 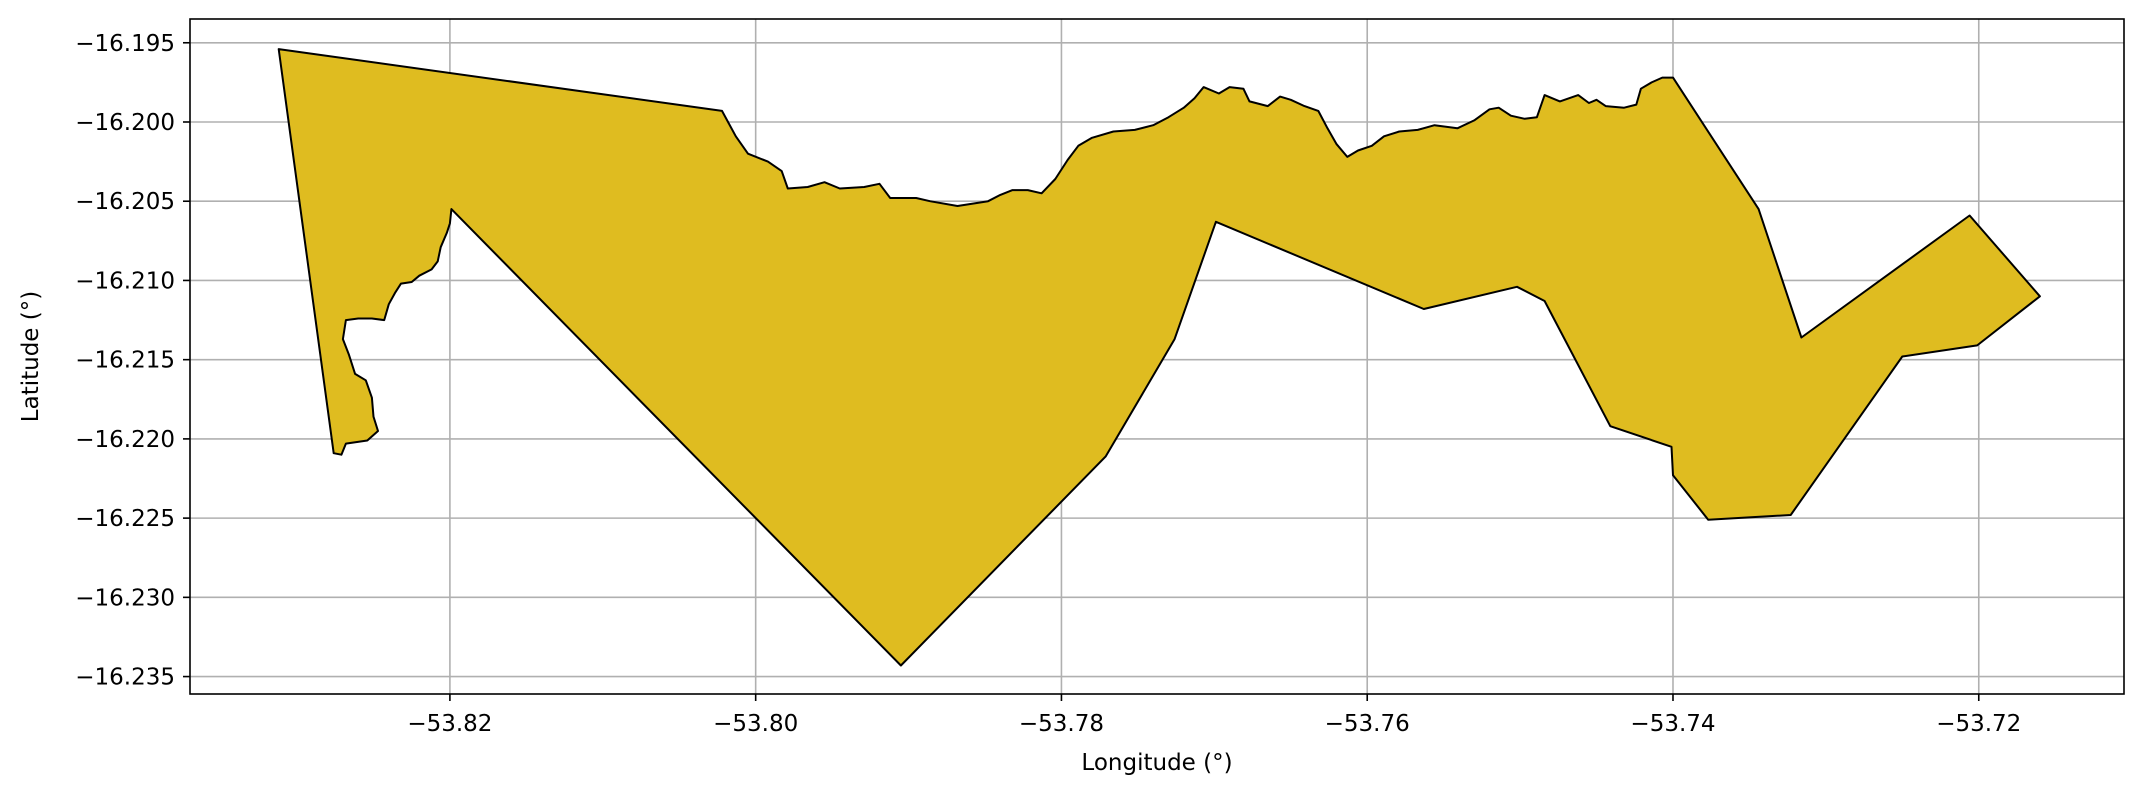 I want to click on y-tick-label: −16.205, so click(x=125, y=202).